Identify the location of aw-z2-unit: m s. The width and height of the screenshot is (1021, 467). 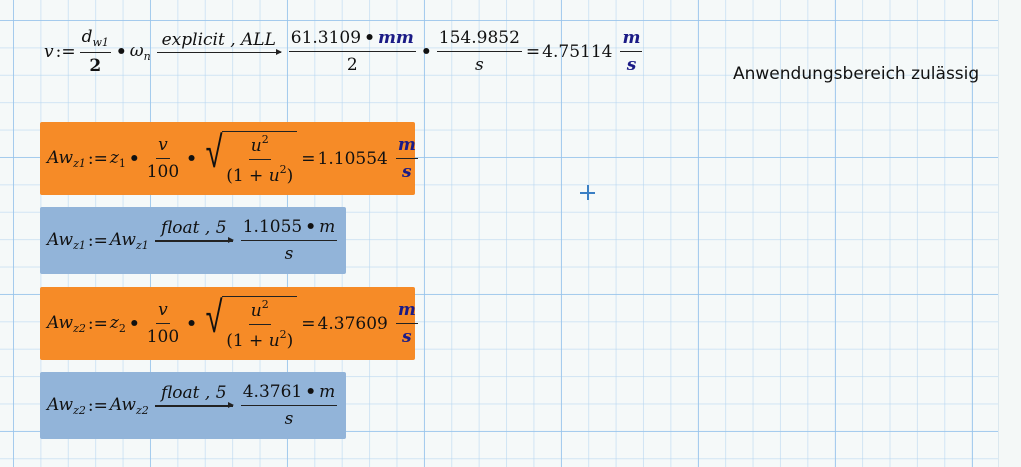
(406, 323).